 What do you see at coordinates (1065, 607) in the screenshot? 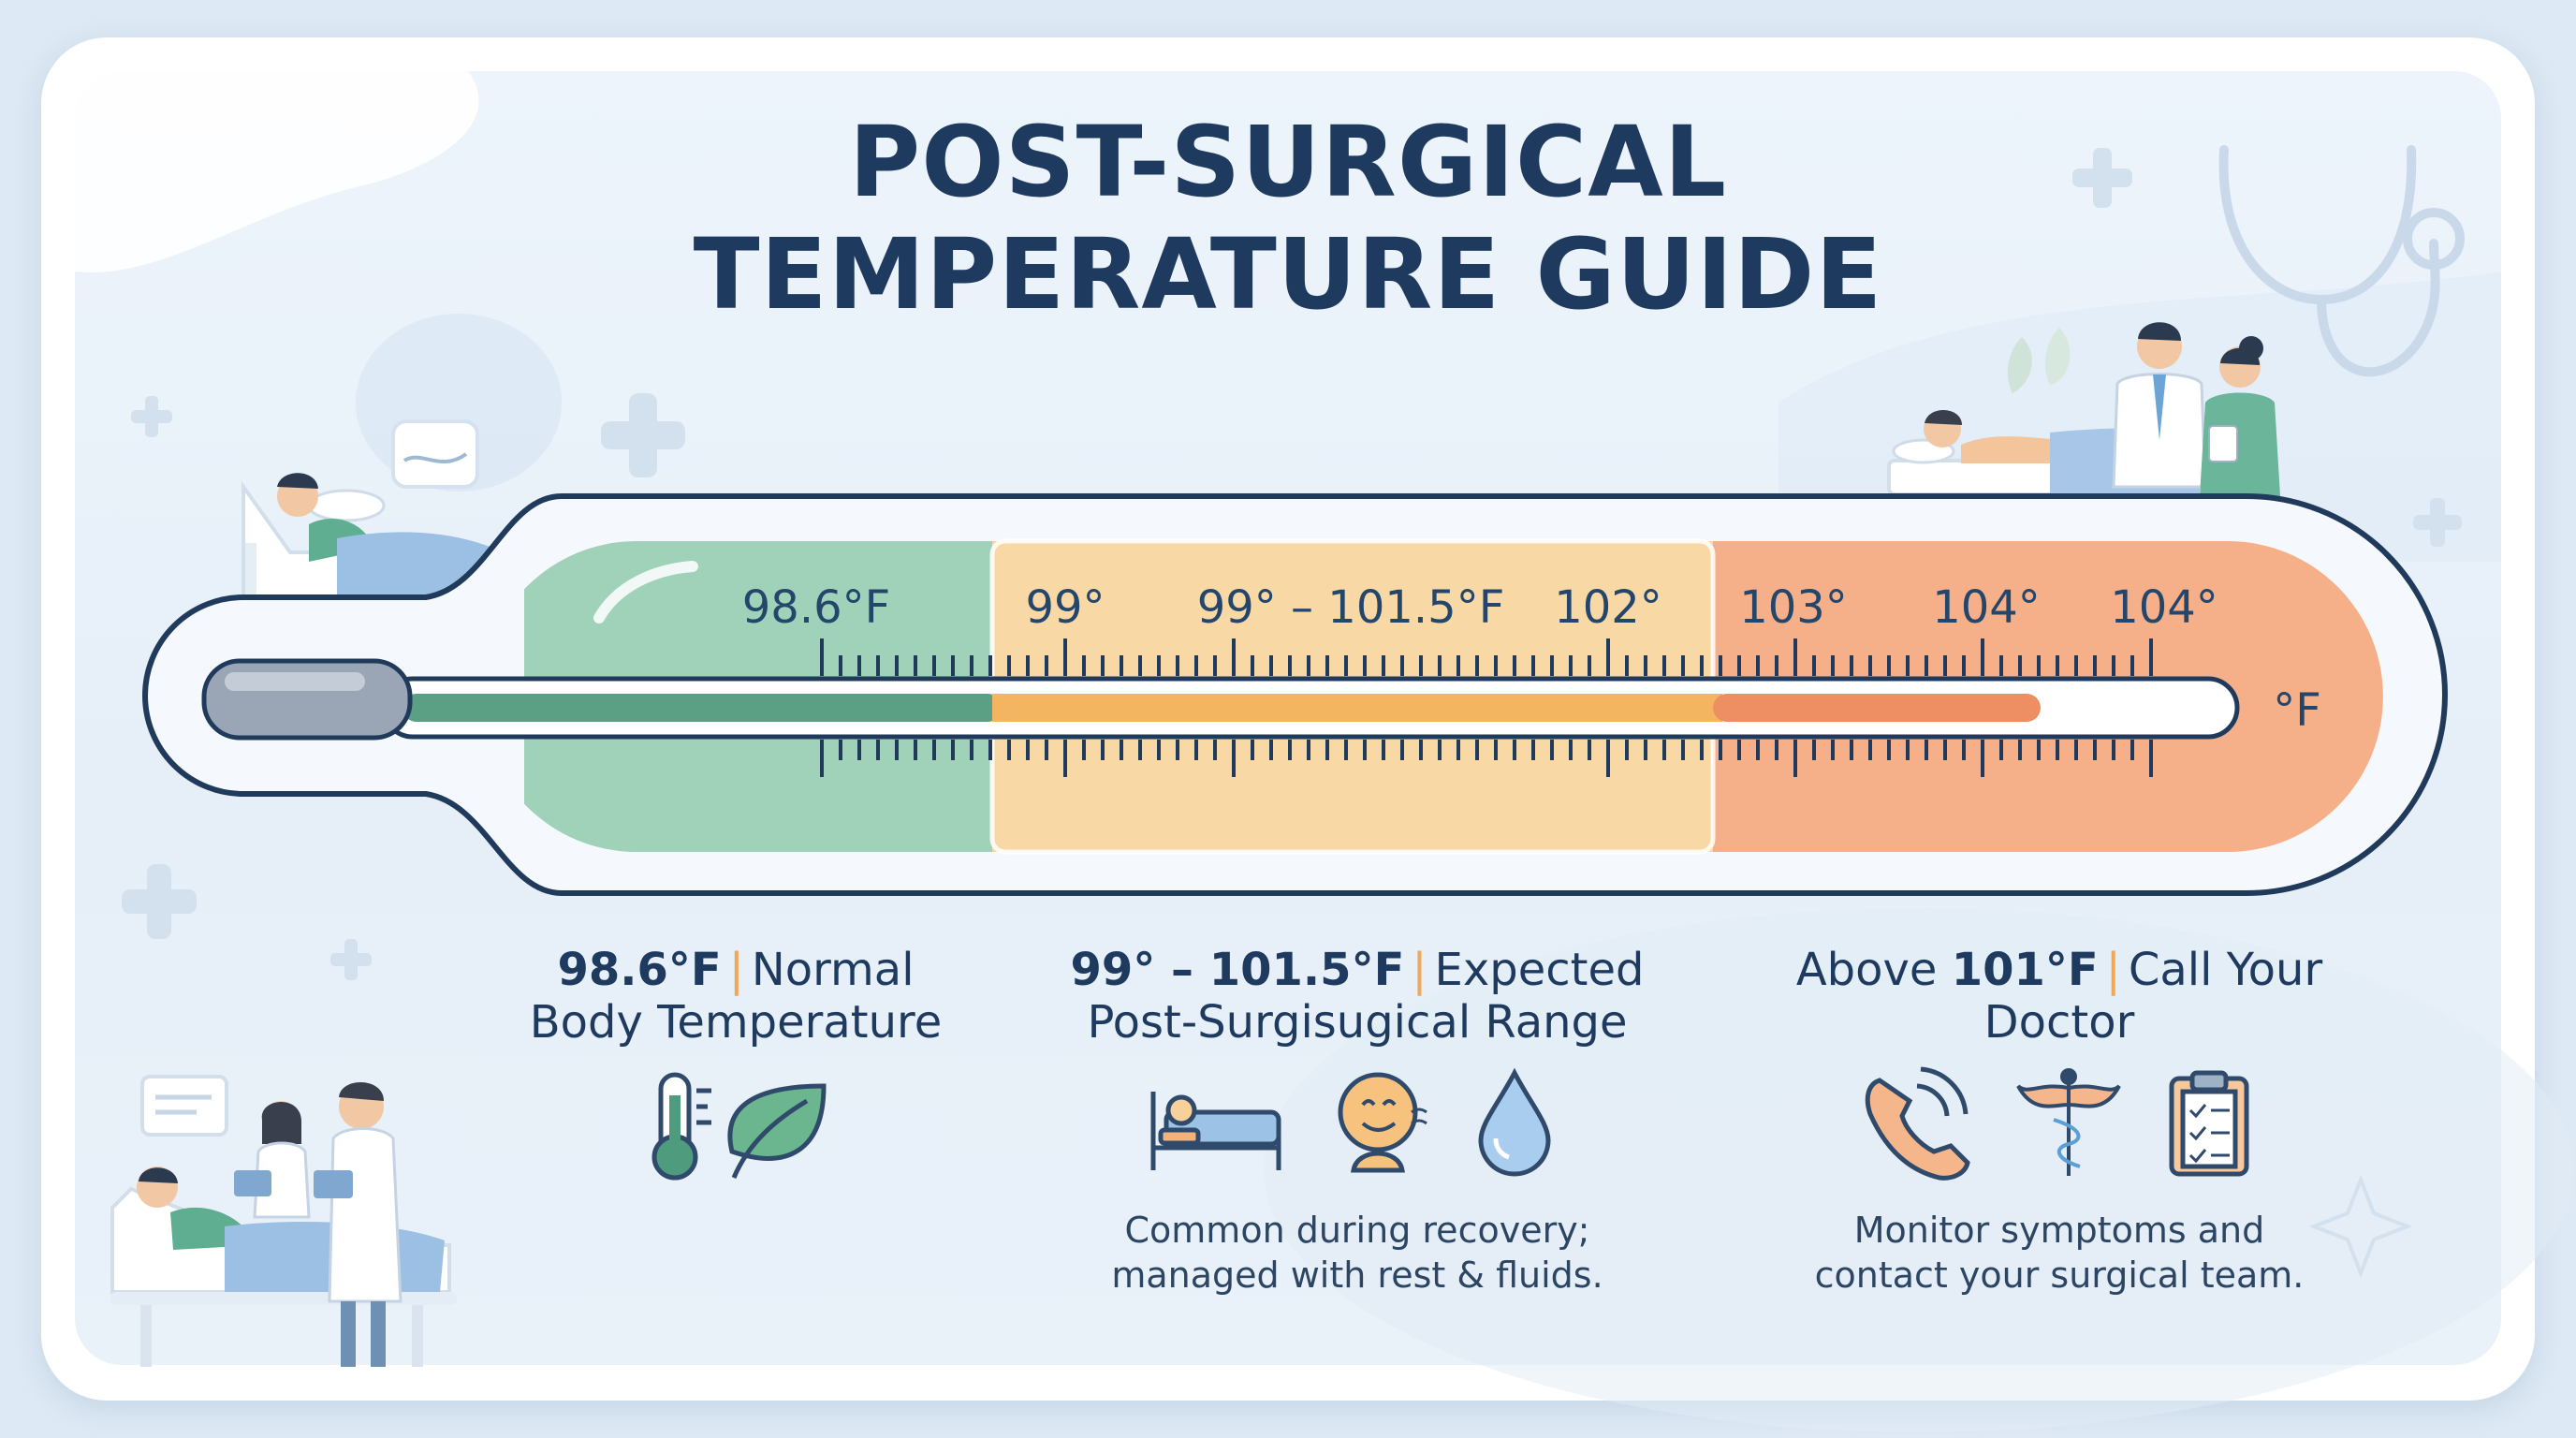
I see `label-99: 99°` at bounding box center [1065, 607].